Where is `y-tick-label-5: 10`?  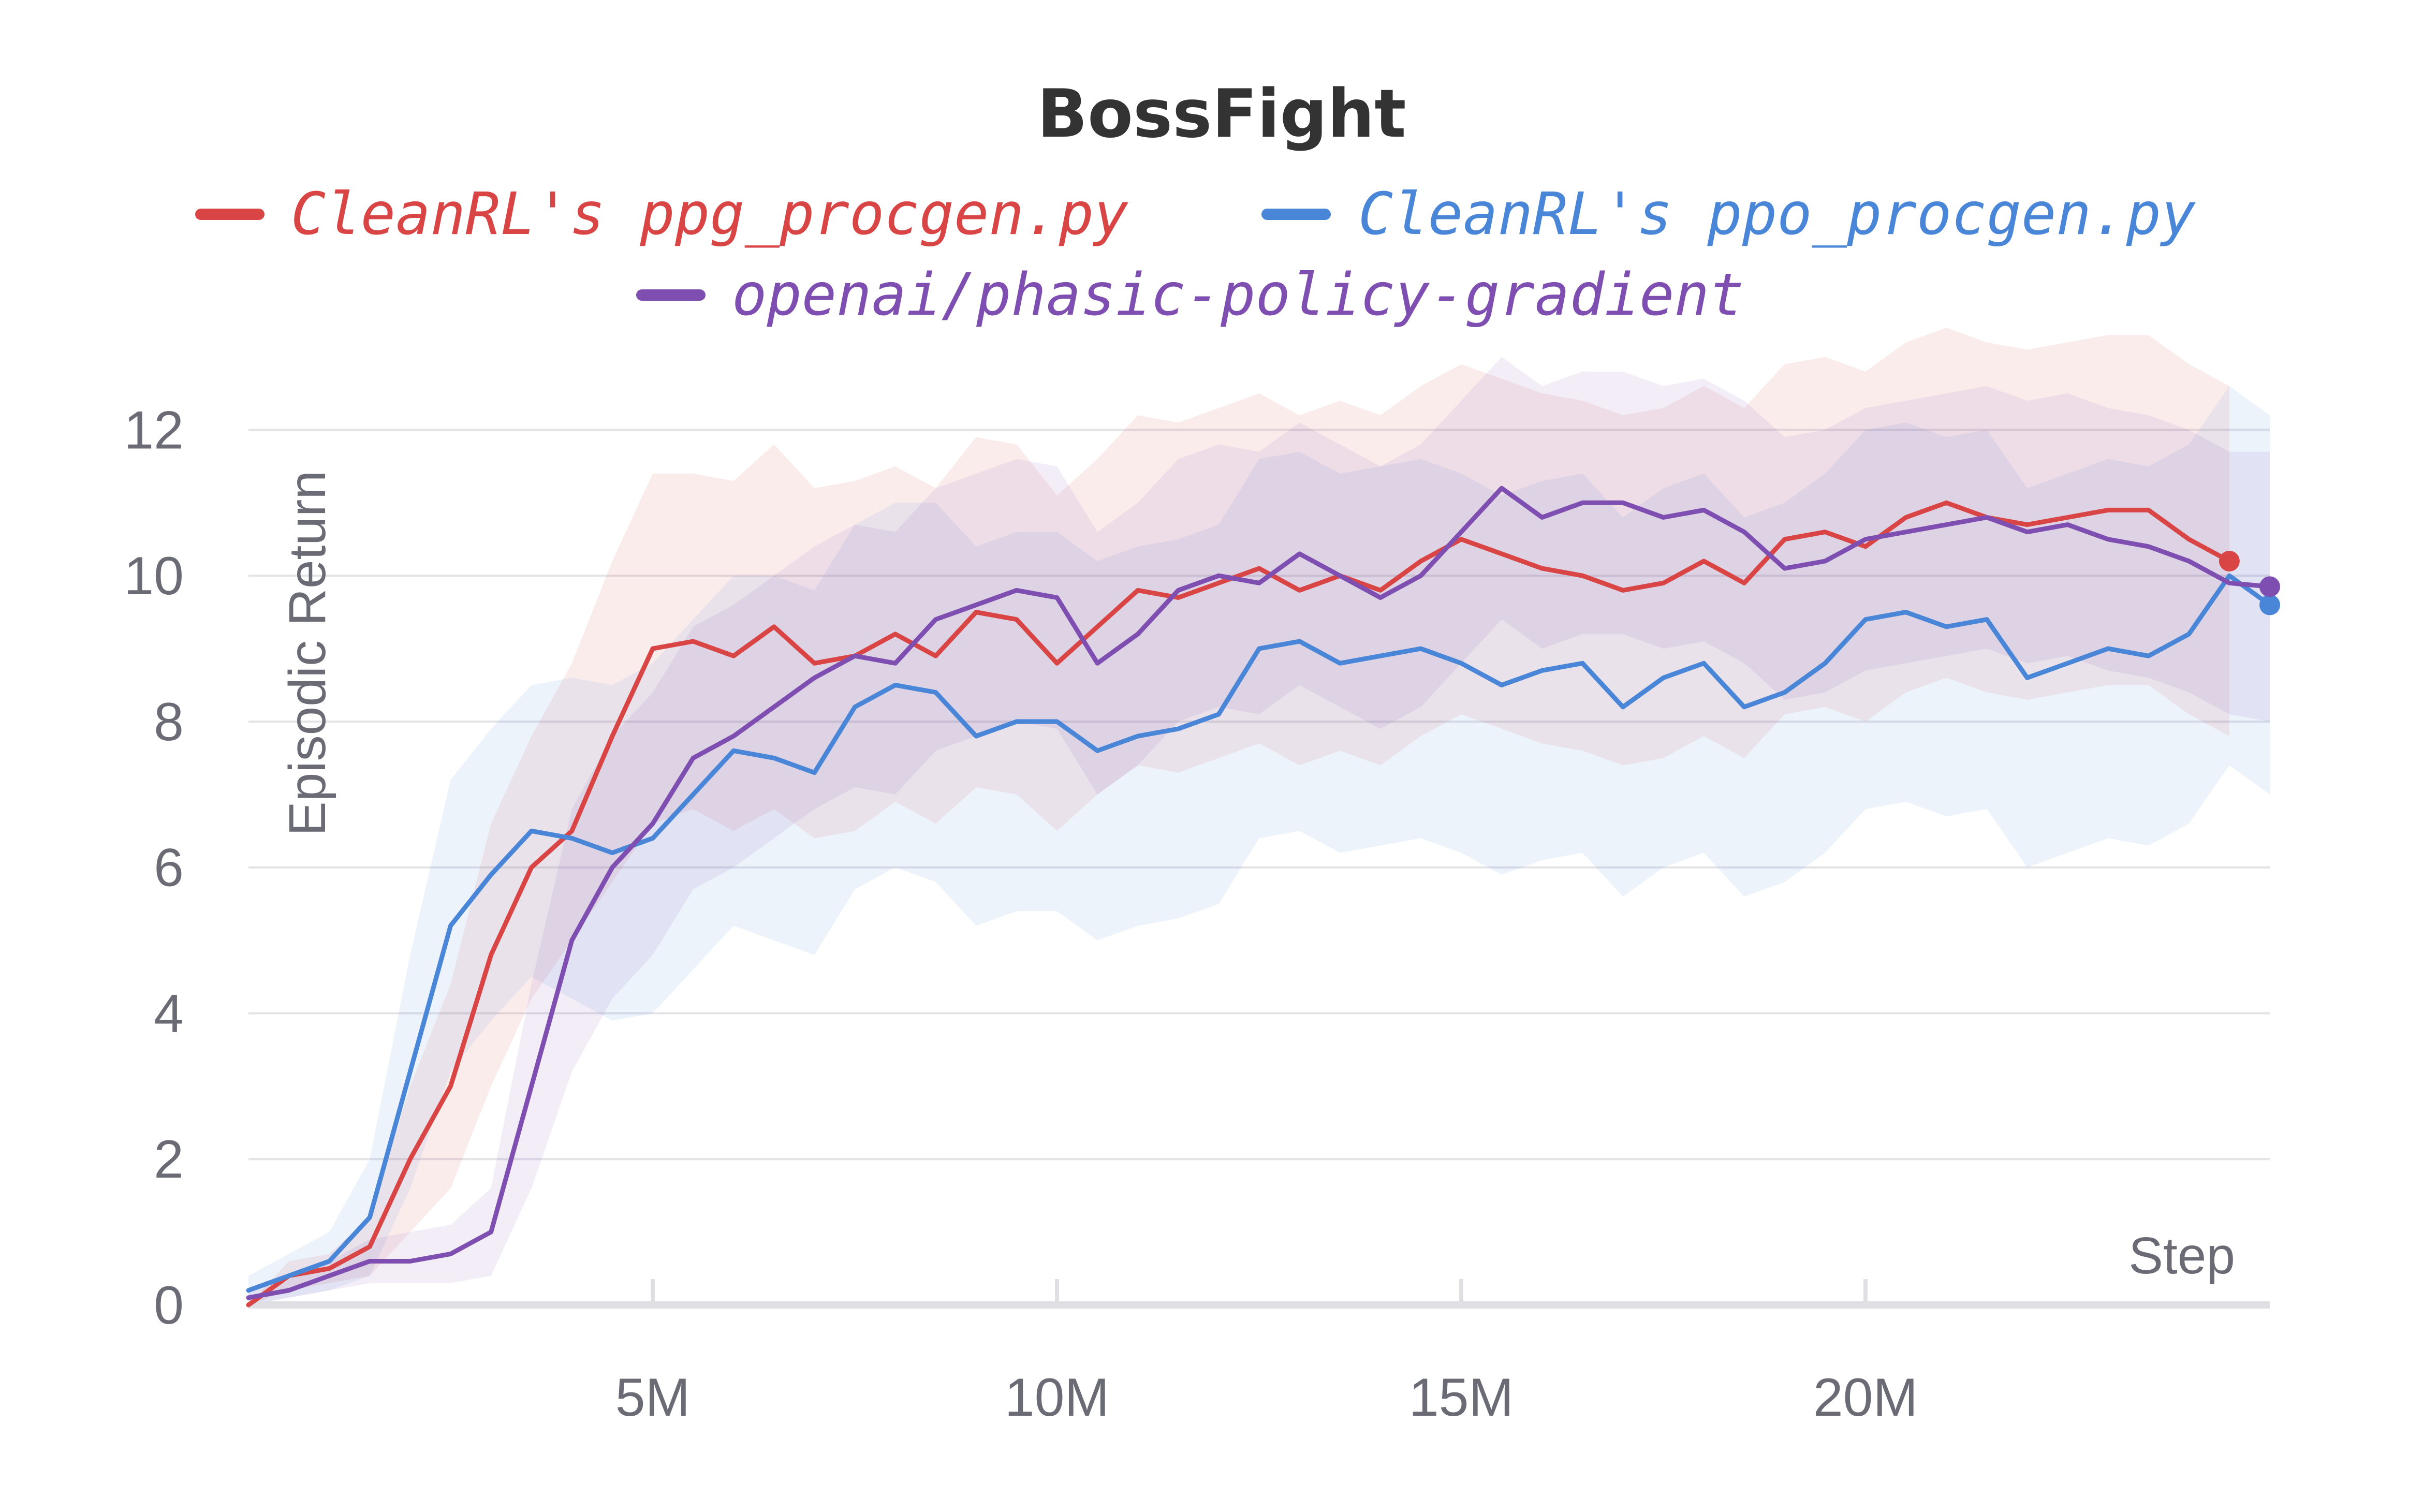
y-tick-label-5: 10 is located at coordinates (154, 576).